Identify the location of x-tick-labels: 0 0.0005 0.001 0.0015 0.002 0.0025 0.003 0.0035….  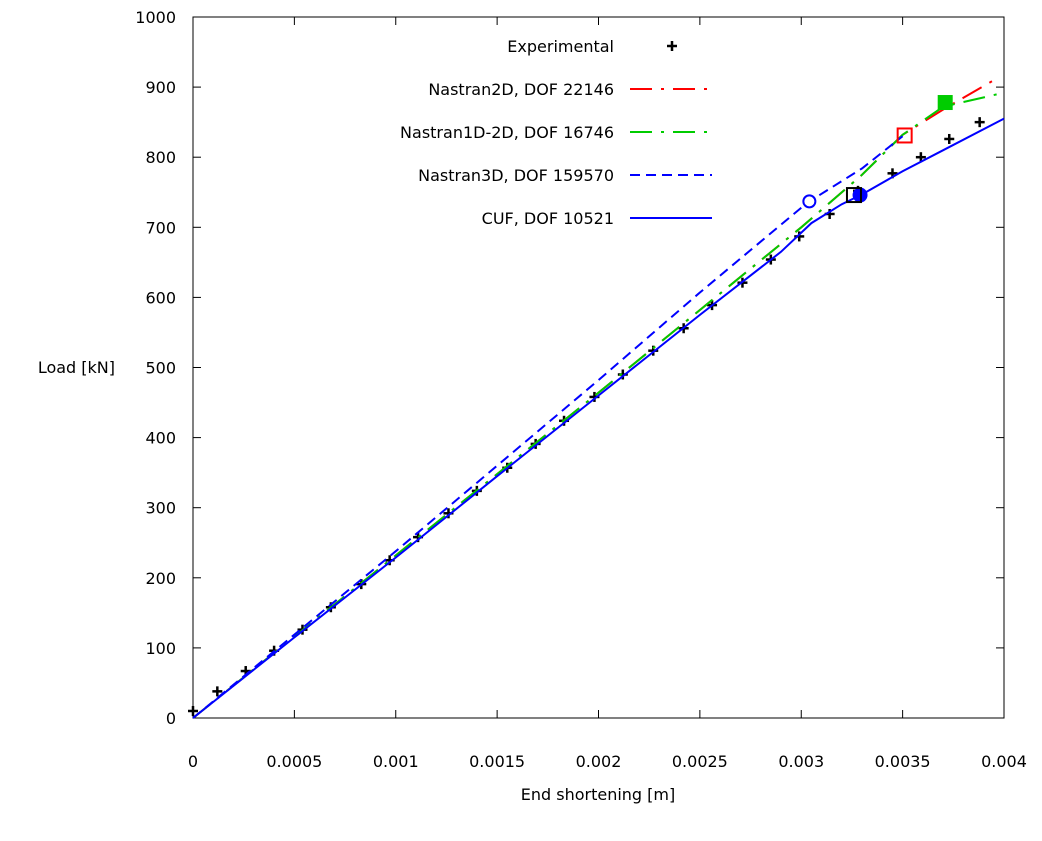
(607, 761).